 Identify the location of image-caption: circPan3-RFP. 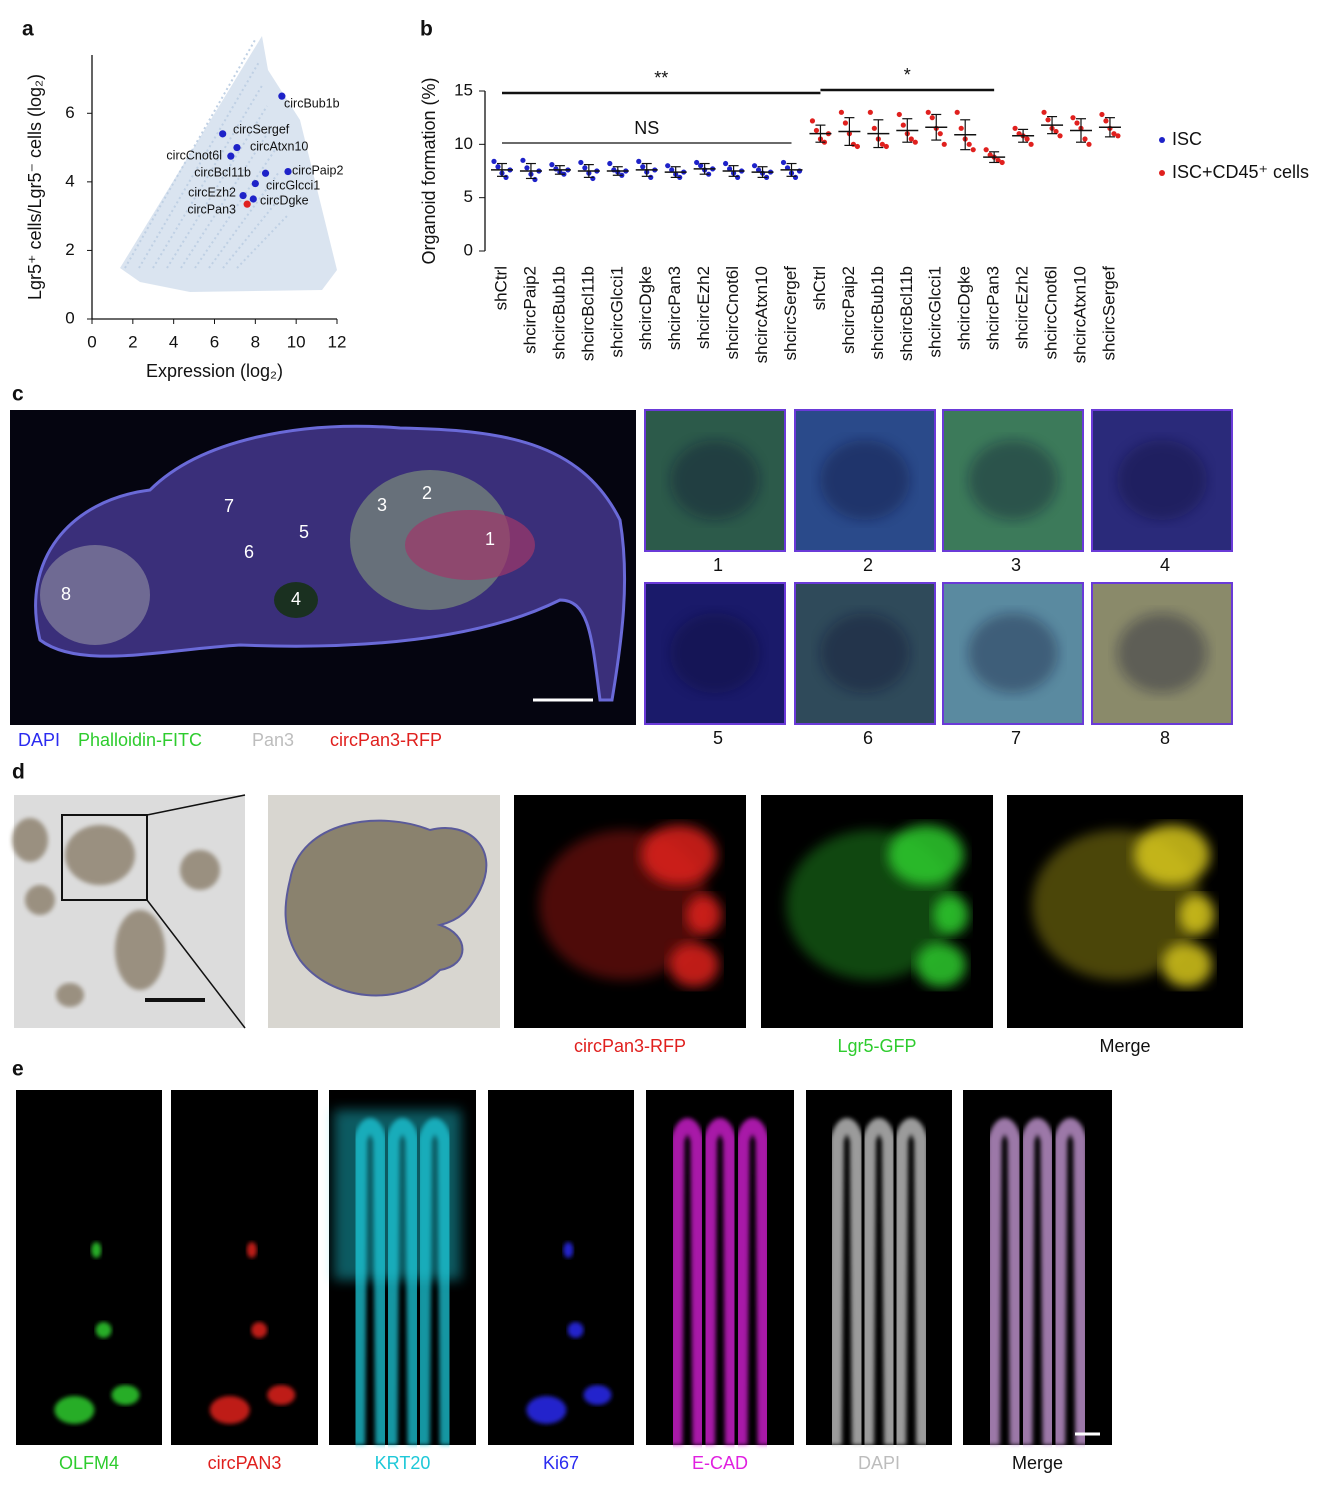
(630, 1046).